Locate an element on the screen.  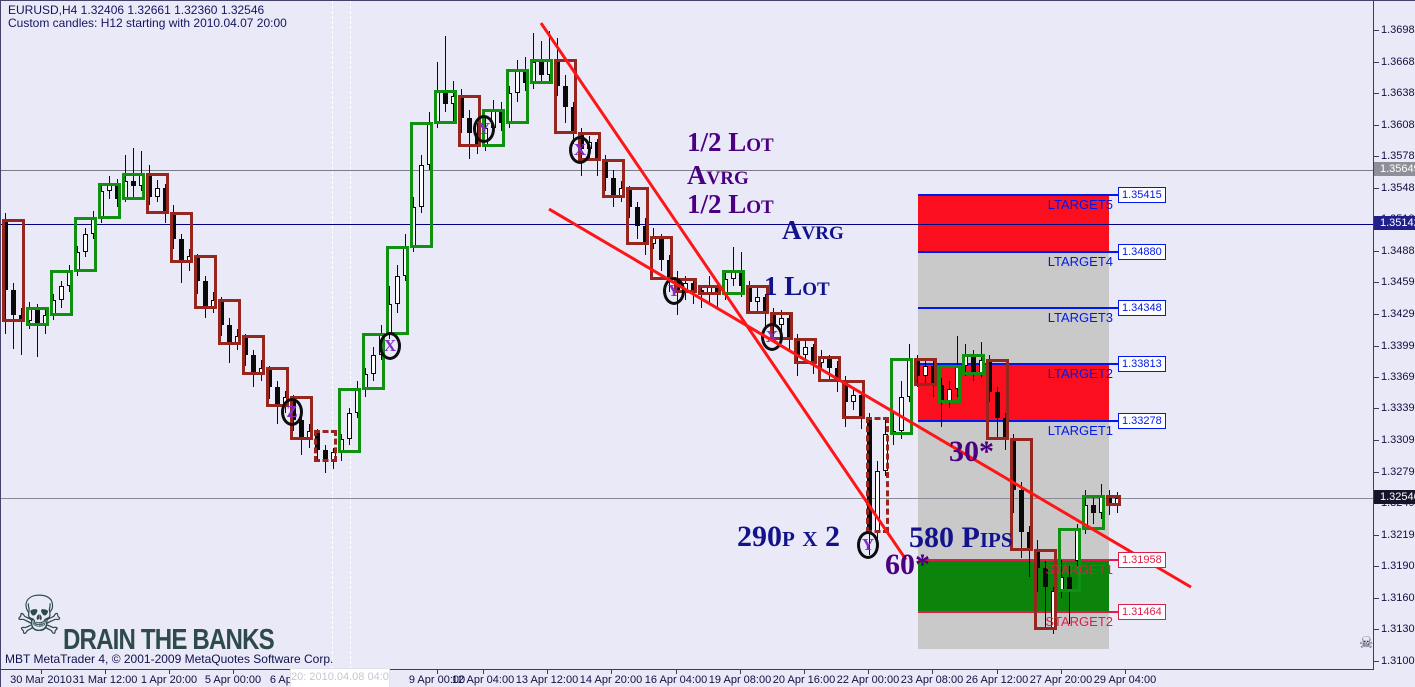
long-target-level-label: LTARGET3 is located at coordinates (1080, 317).